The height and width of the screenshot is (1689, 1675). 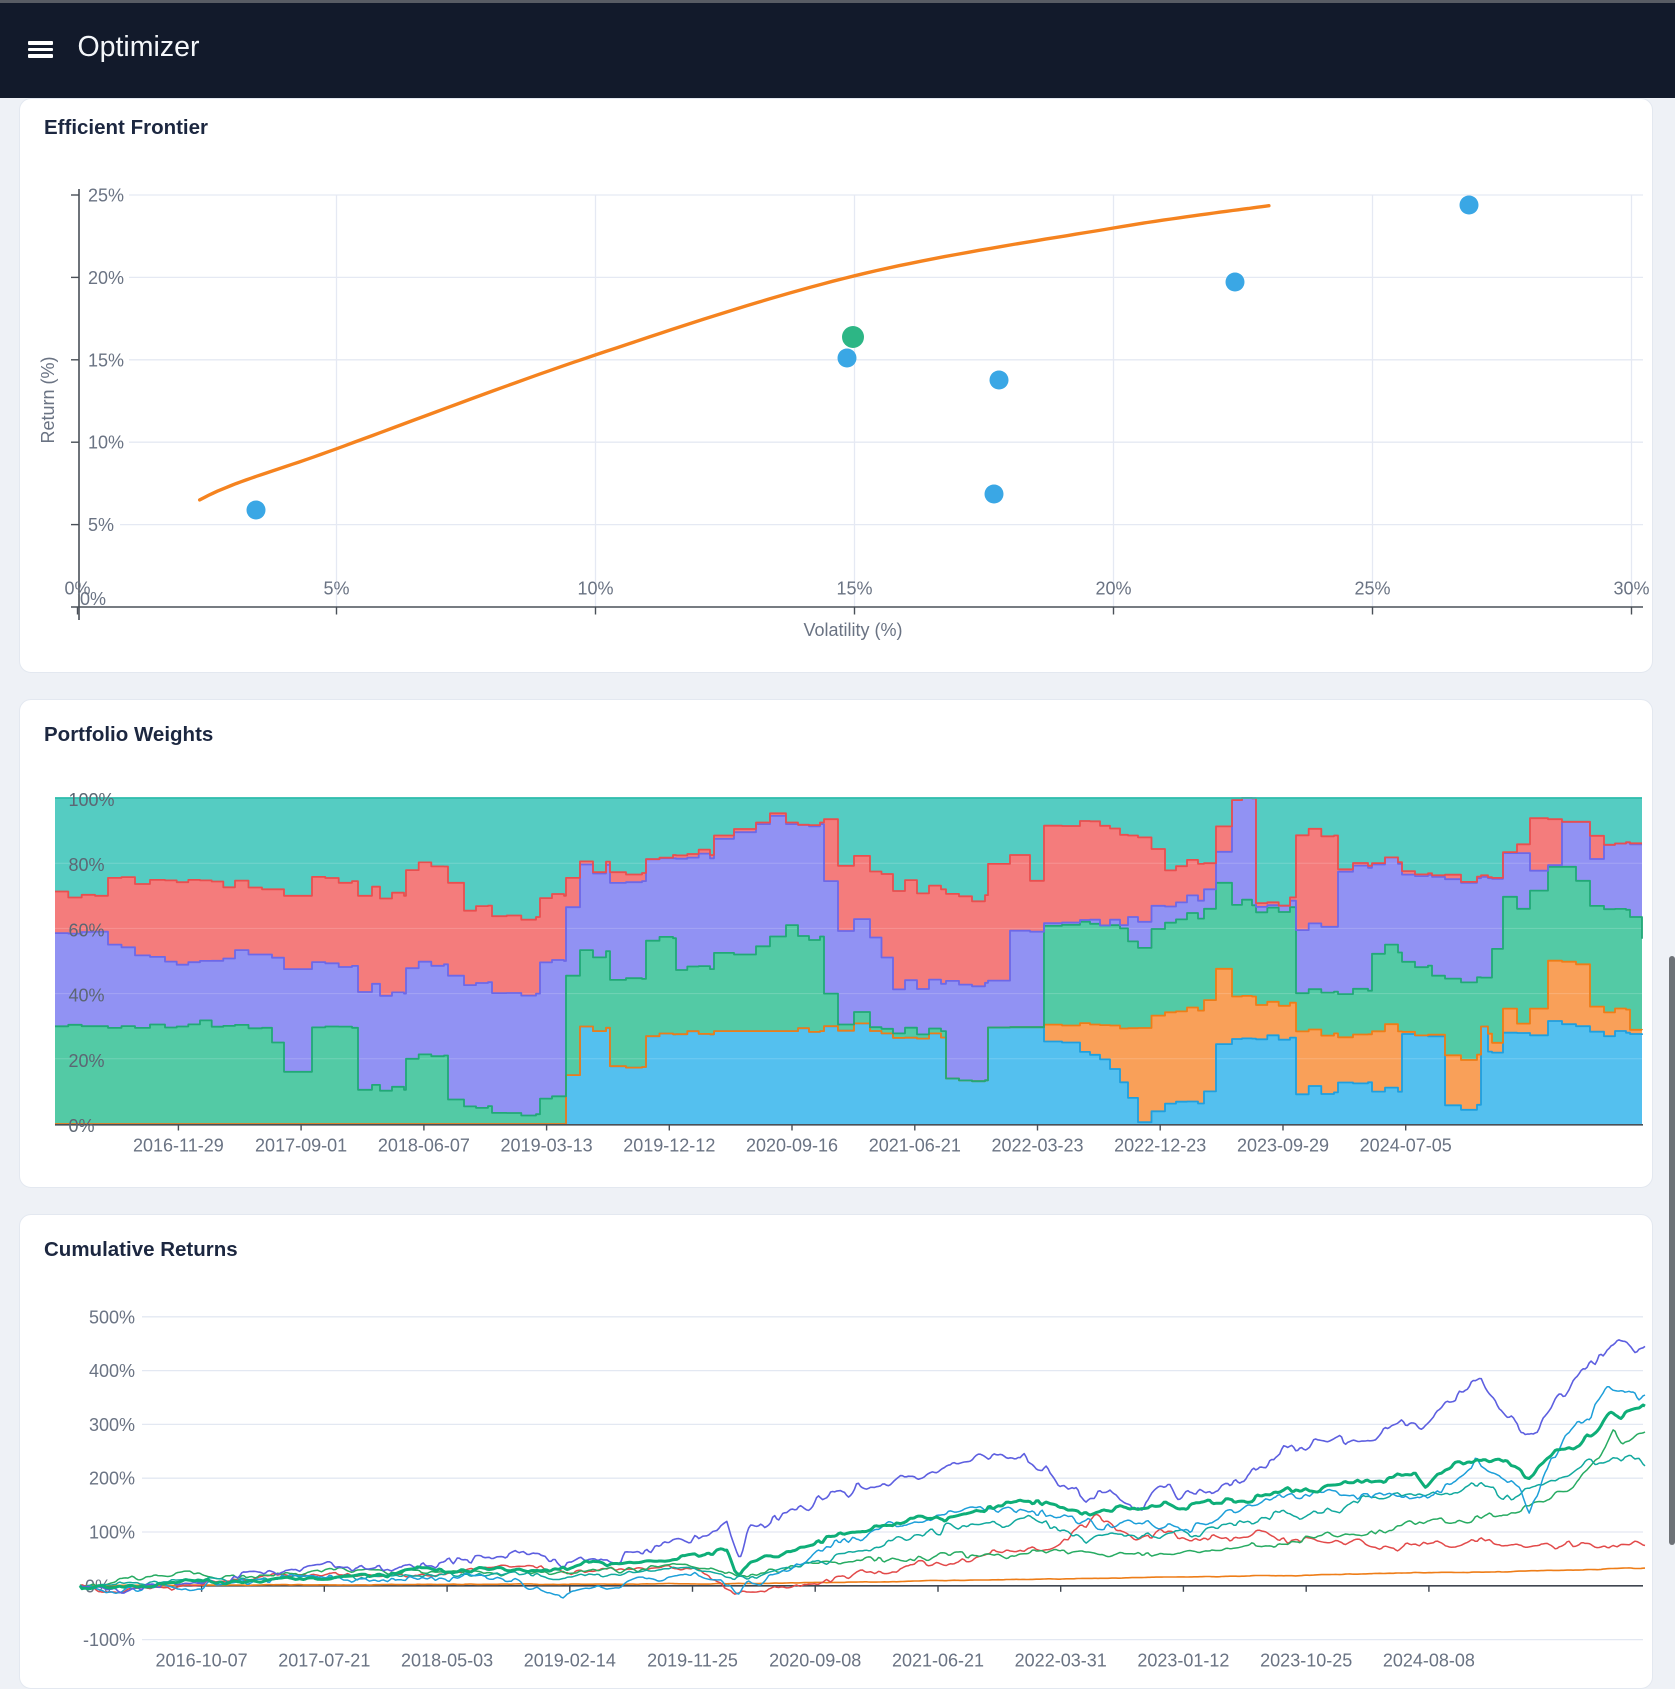 What do you see at coordinates (1406, 1146) in the screenshot?
I see `svg-text: 2024-07-05` at bounding box center [1406, 1146].